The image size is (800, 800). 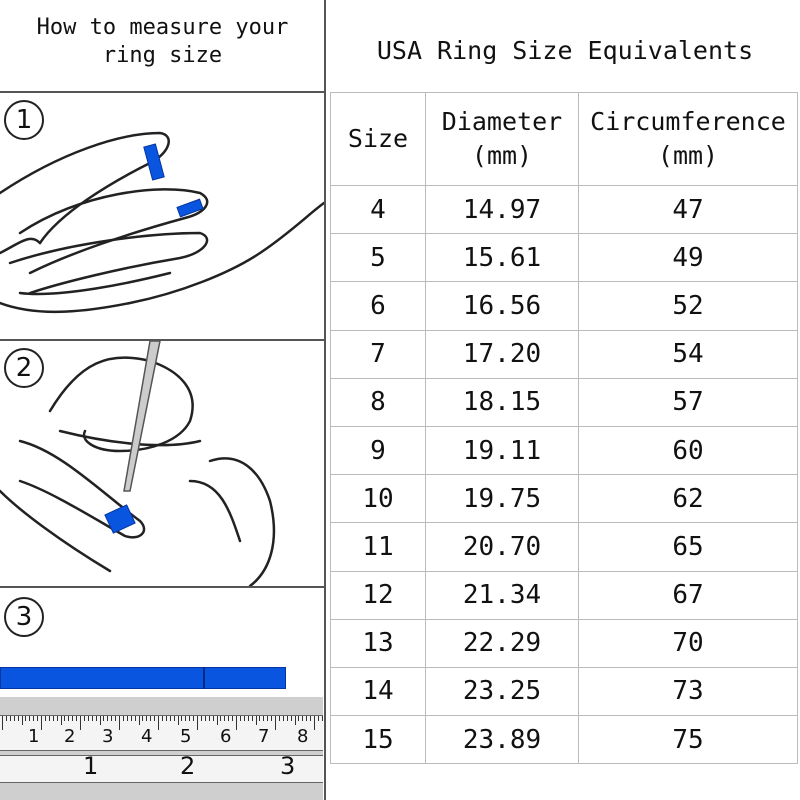 What do you see at coordinates (378, 139) in the screenshot?
I see `header-size: Size` at bounding box center [378, 139].